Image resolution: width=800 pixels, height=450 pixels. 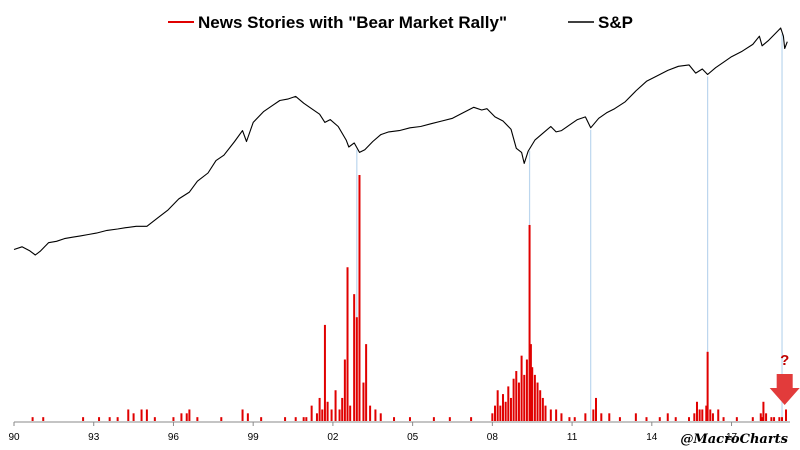 What do you see at coordinates (94, 437) in the screenshot?
I see `x-tick-label: 93` at bounding box center [94, 437].